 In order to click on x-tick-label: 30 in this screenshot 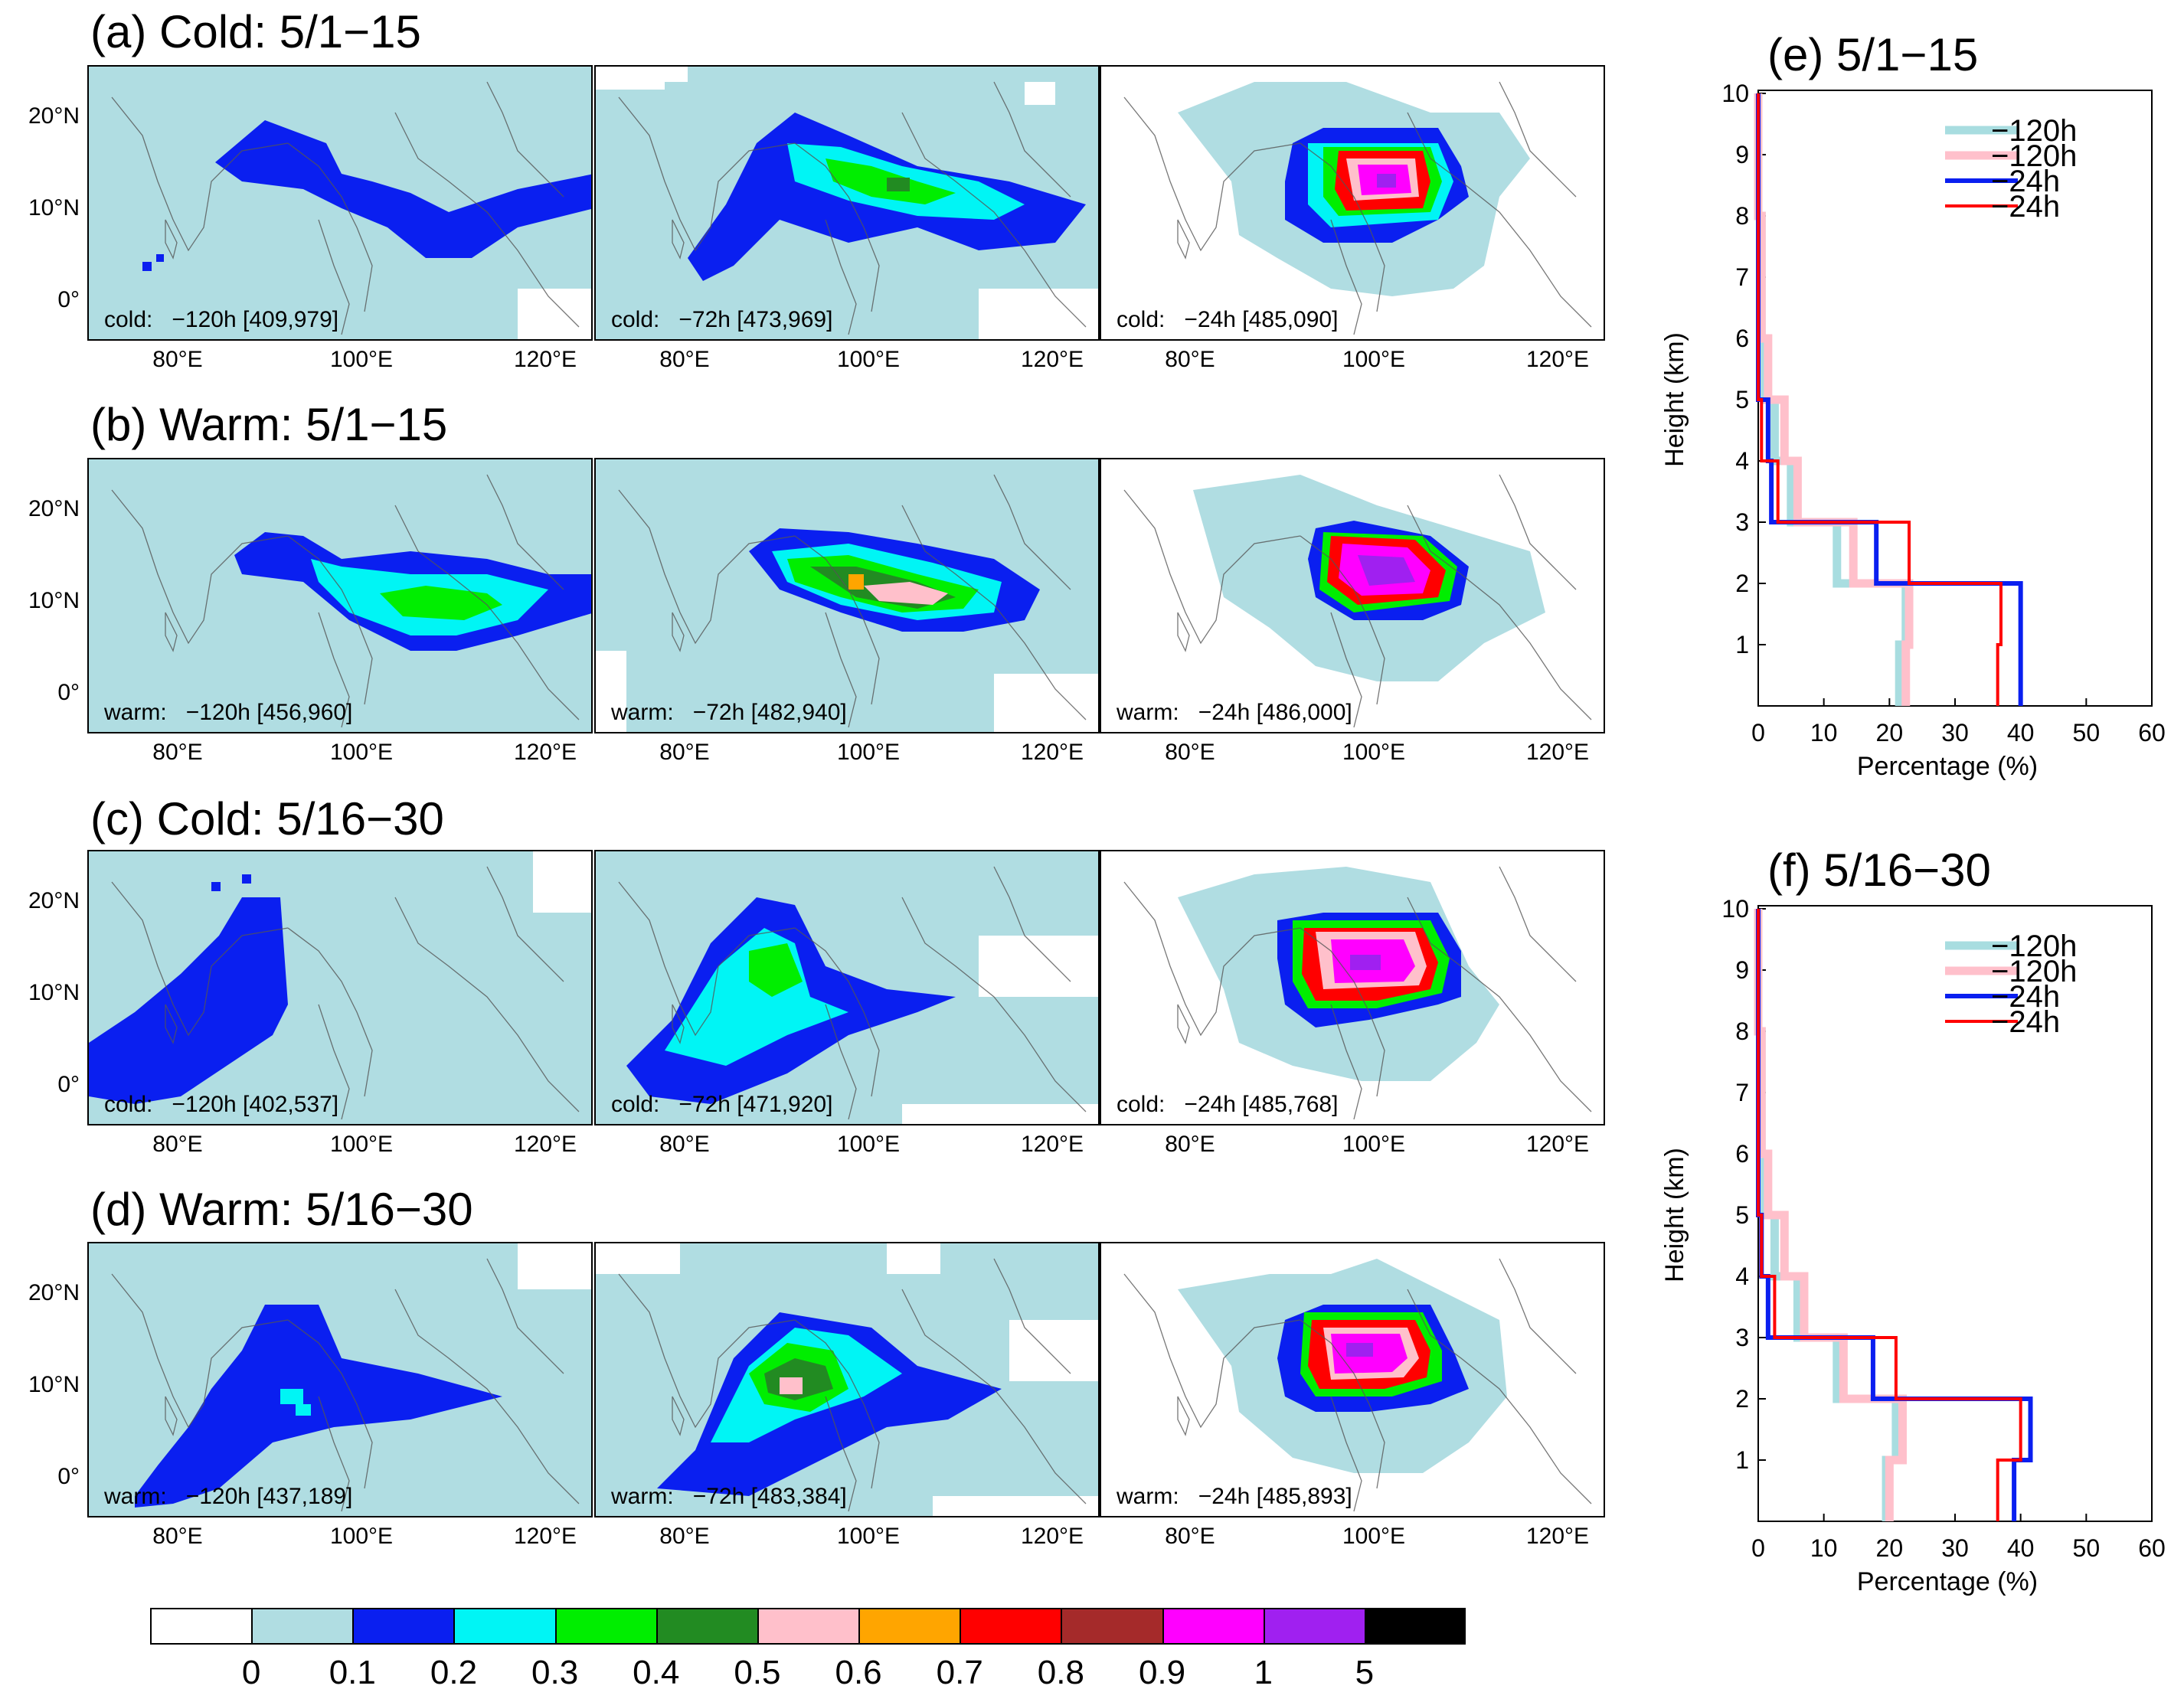, I will do `click(1955, 1548)`.